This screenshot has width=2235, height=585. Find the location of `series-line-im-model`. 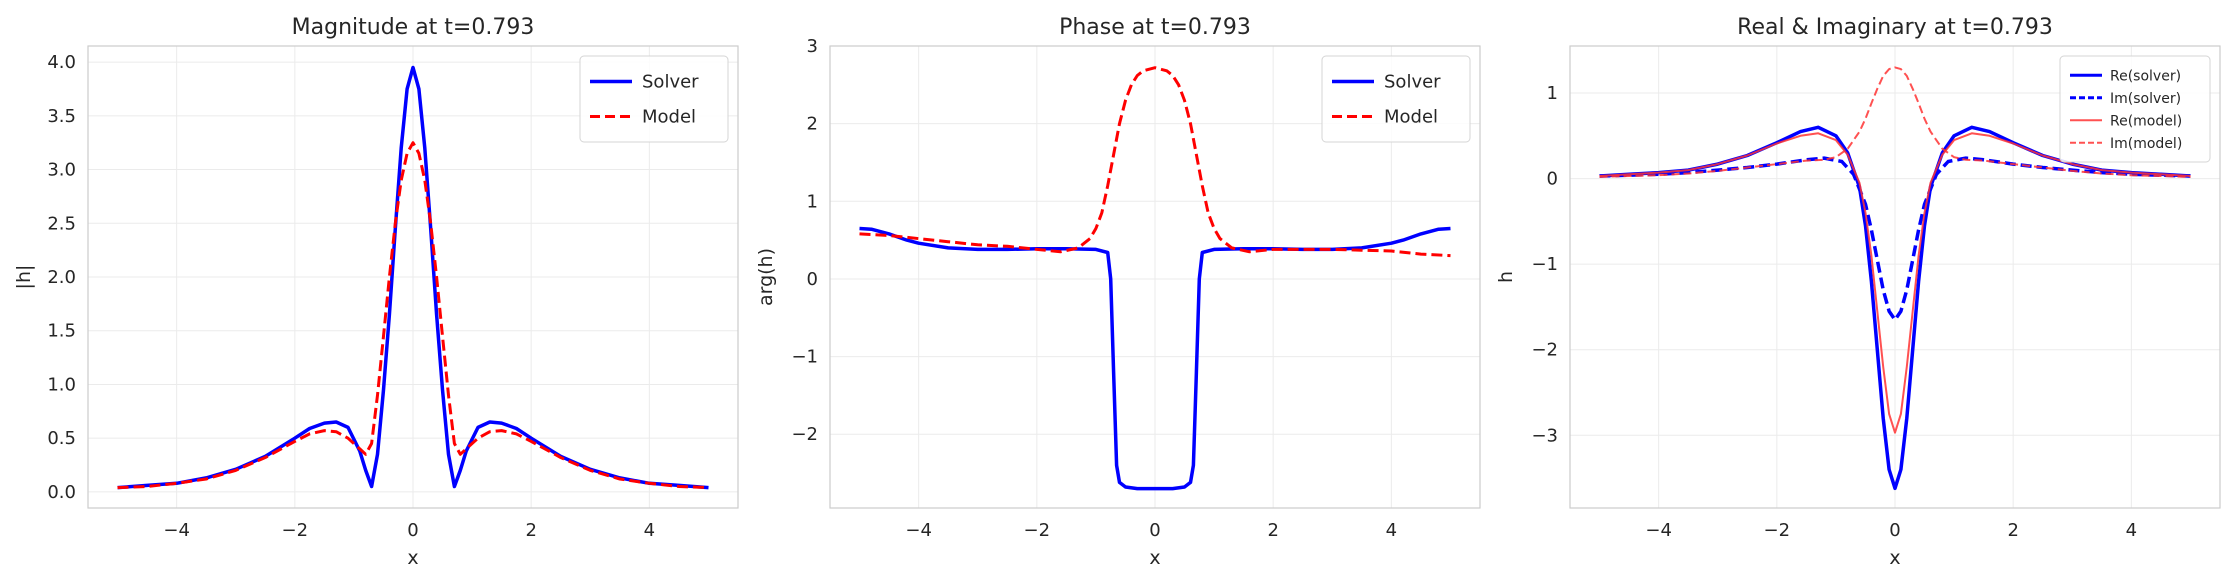

series-line-im-model is located at coordinates (1895, 122).